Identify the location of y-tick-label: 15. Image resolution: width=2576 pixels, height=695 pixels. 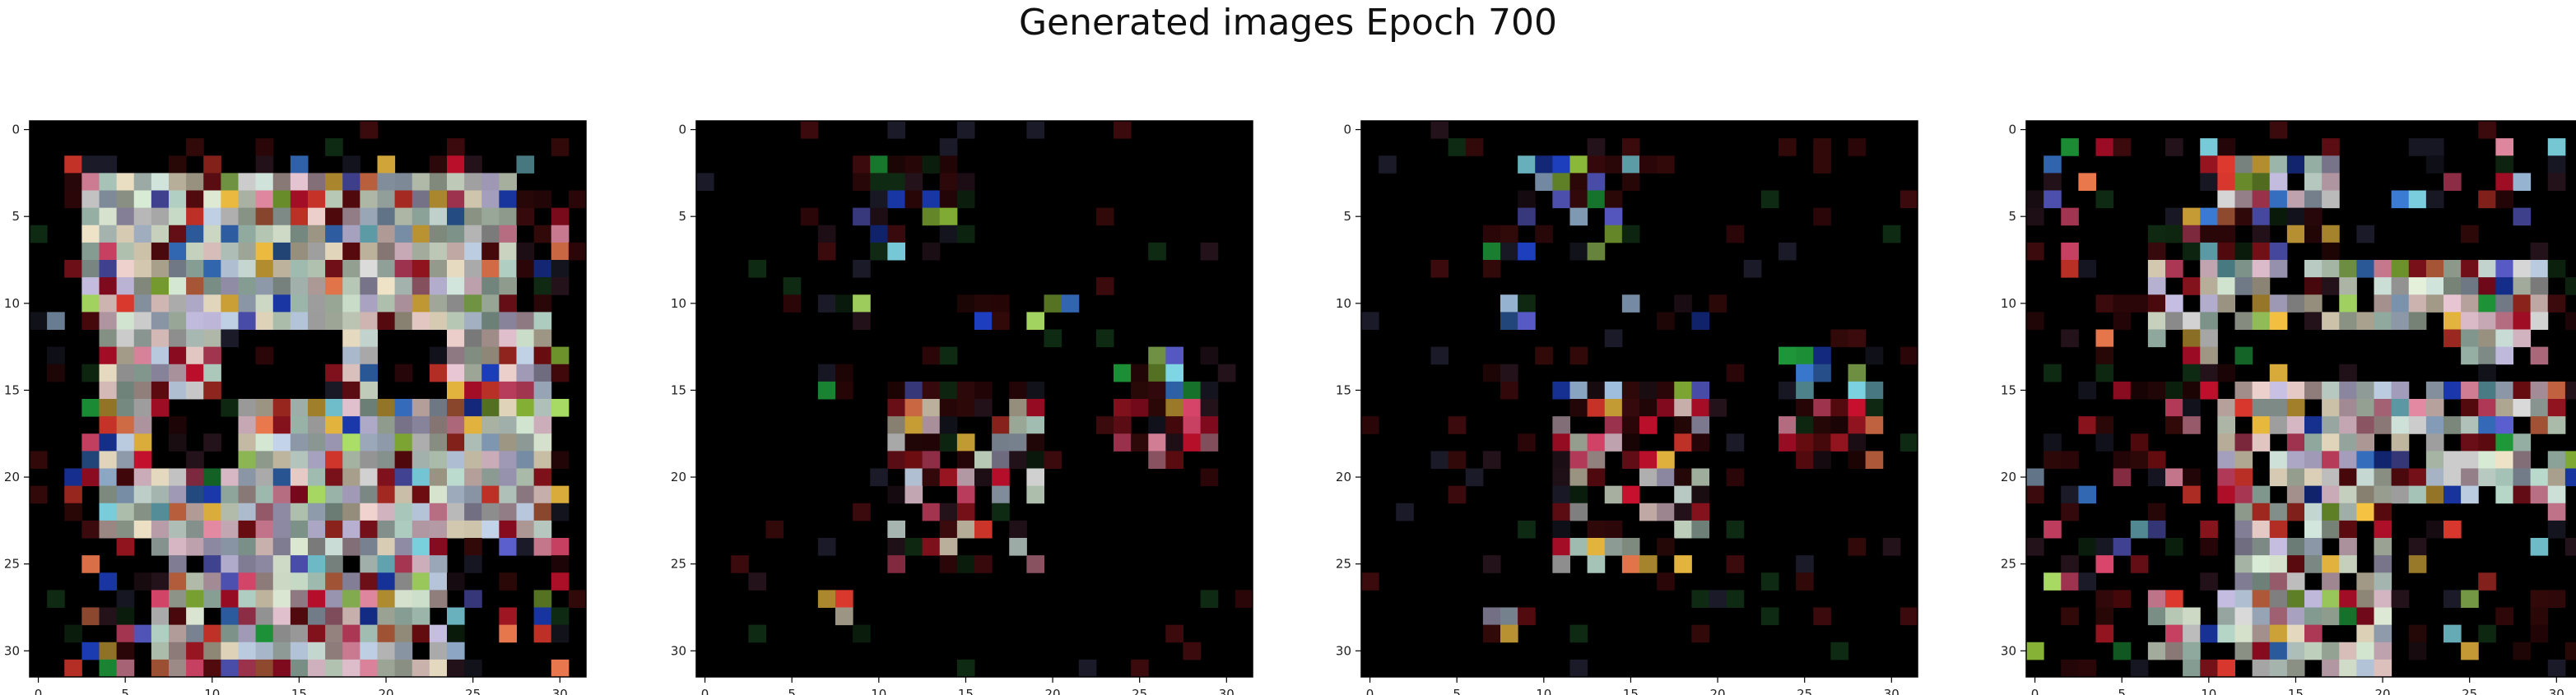
(1343, 389).